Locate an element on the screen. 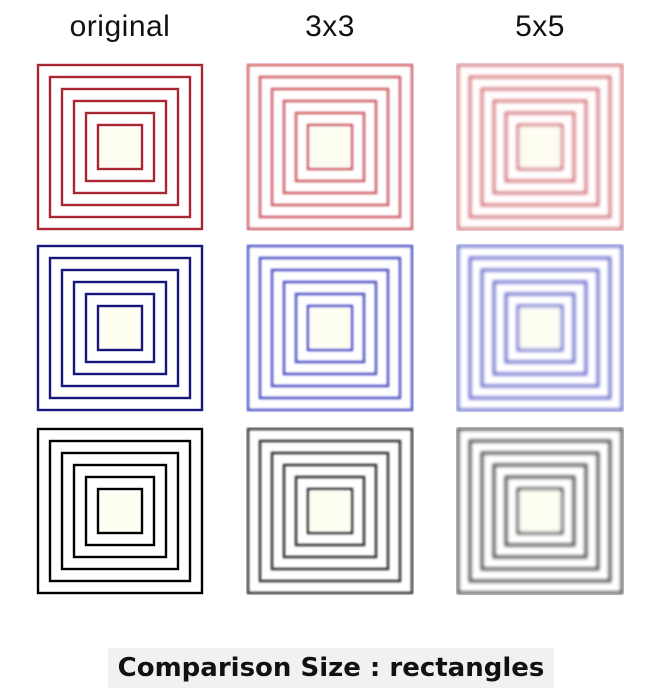 Image resolution: width=660 pixels, height=698 pixels. tile-blue-k3 is located at coordinates (330, 328).